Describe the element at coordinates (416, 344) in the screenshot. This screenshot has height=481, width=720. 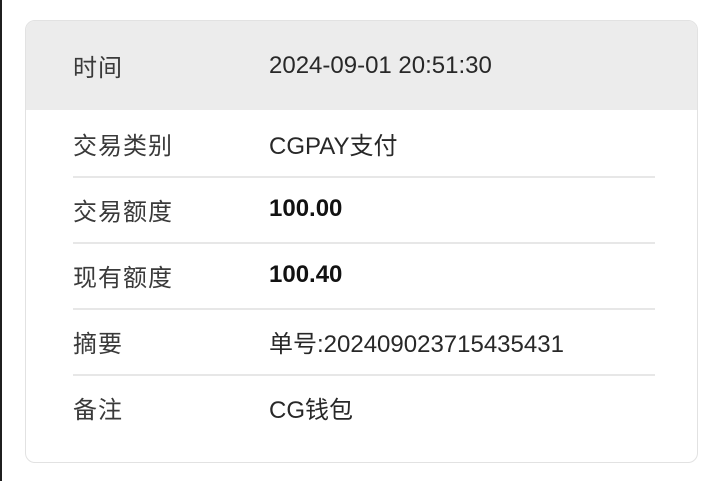
I see `row-value: 单号:202409023715435431` at that location.